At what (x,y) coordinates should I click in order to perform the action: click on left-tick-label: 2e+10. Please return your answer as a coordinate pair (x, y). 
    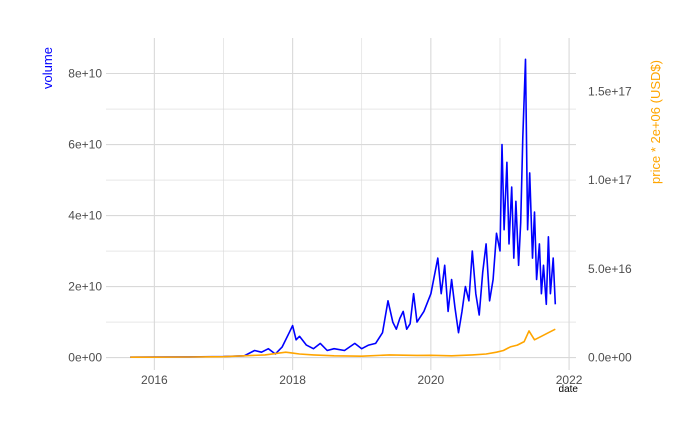
    Looking at the image, I should click on (85, 287).